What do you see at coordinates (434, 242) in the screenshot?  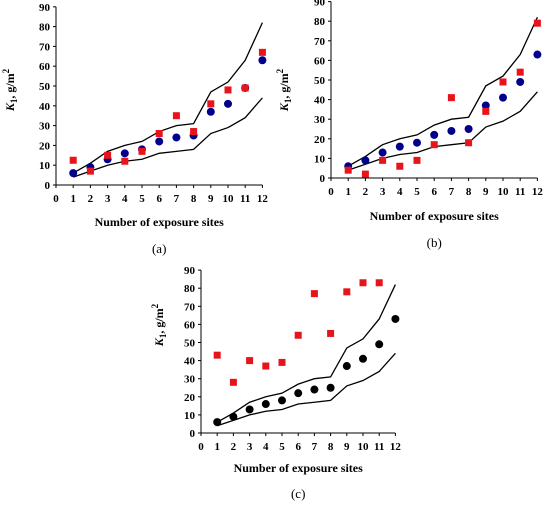 I see `panel-label: (b)` at bounding box center [434, 242].